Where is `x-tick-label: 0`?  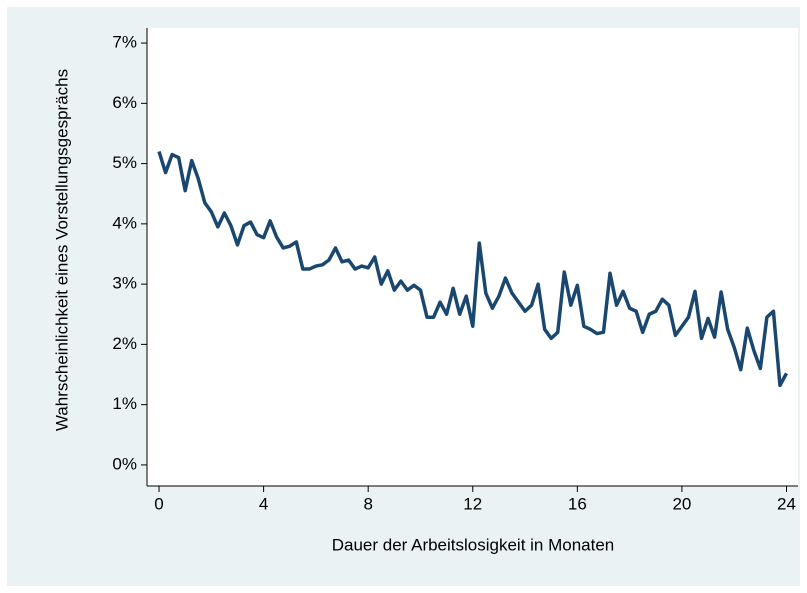
x-tick-label: 0 is located at coordinates (158, 503).